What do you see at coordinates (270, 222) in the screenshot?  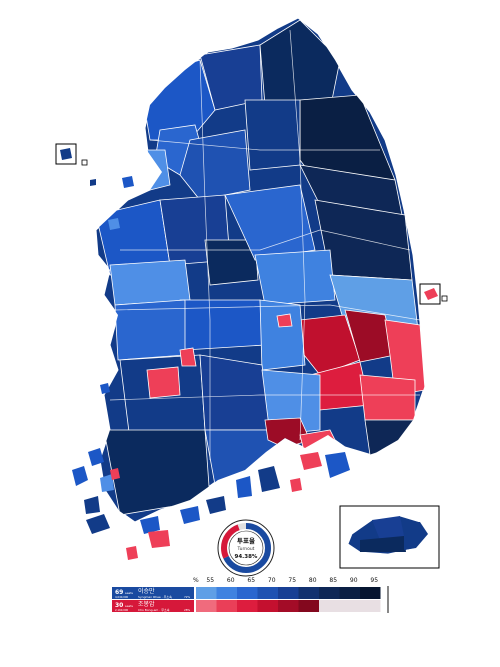 I see `district-chungbuk` at bounding box center [270, 222].